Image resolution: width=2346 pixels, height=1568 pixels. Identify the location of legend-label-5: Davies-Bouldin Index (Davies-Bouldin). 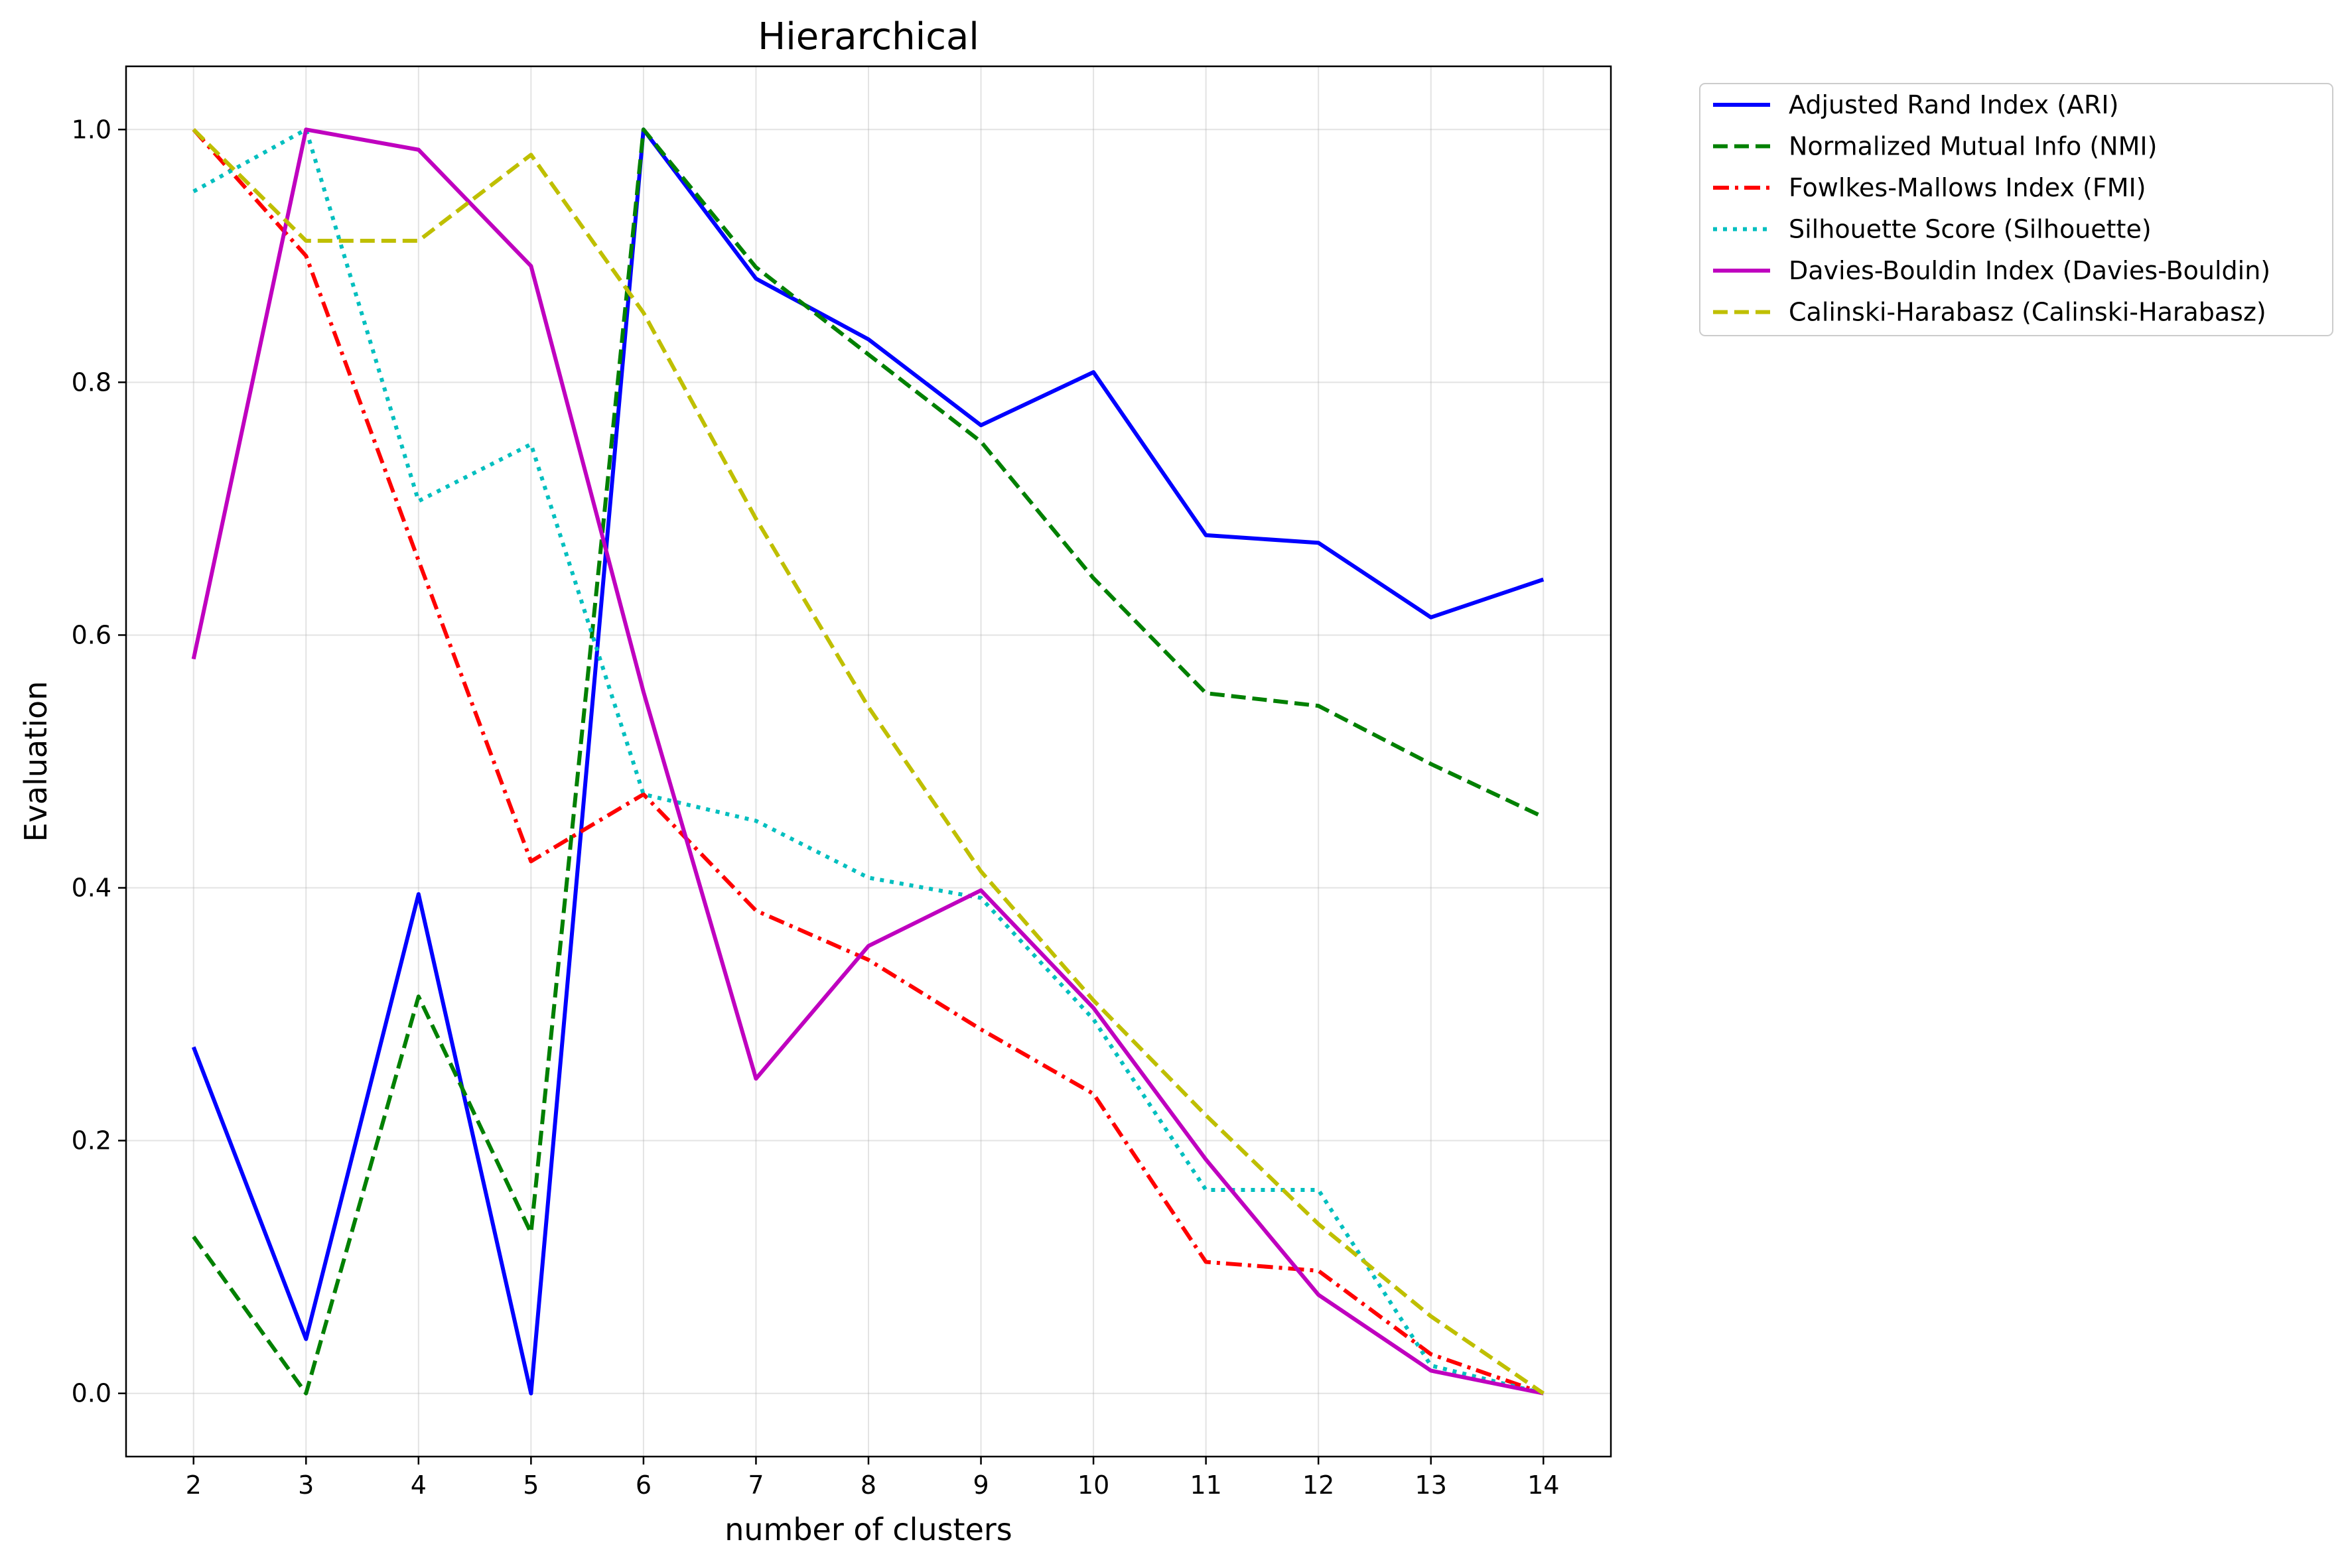
(2029, 271).